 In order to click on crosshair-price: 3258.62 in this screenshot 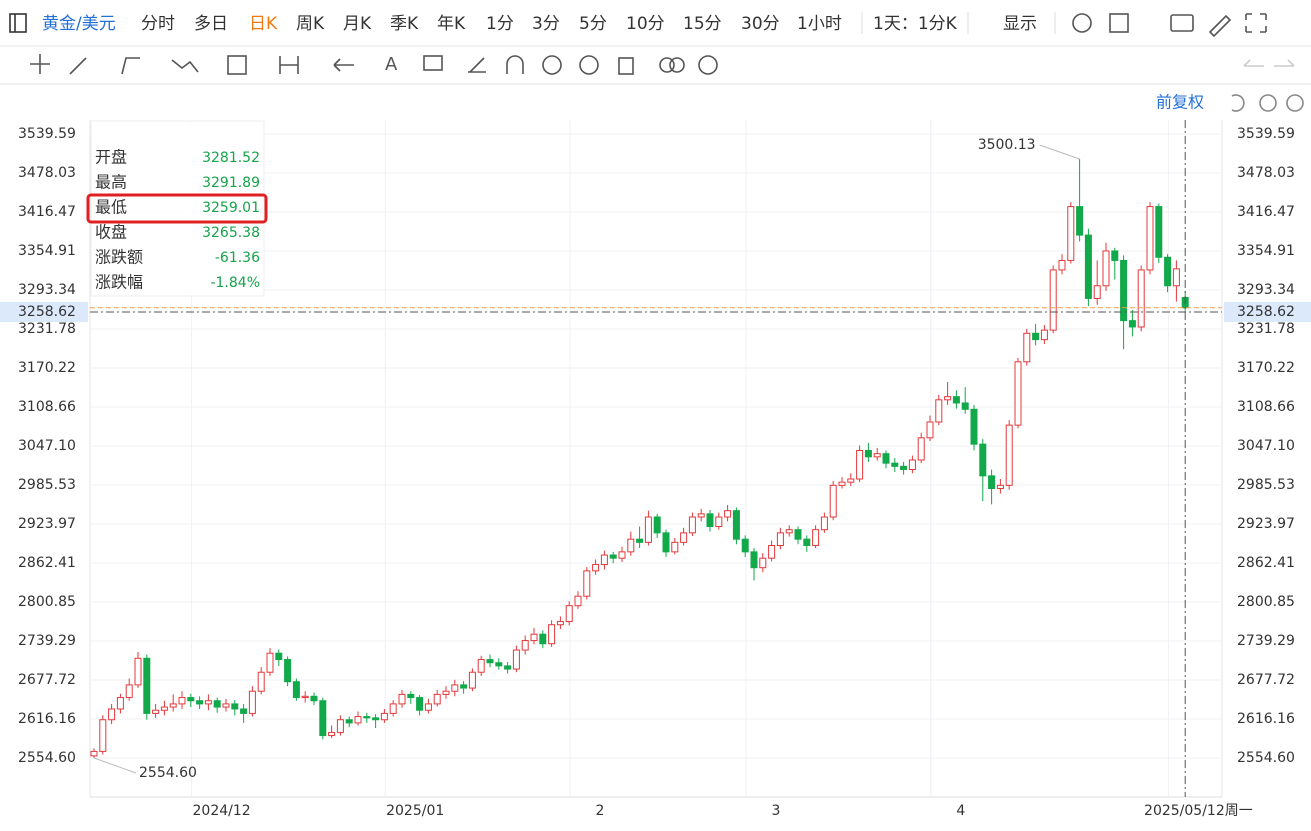, I will do `click(47, 312)`.